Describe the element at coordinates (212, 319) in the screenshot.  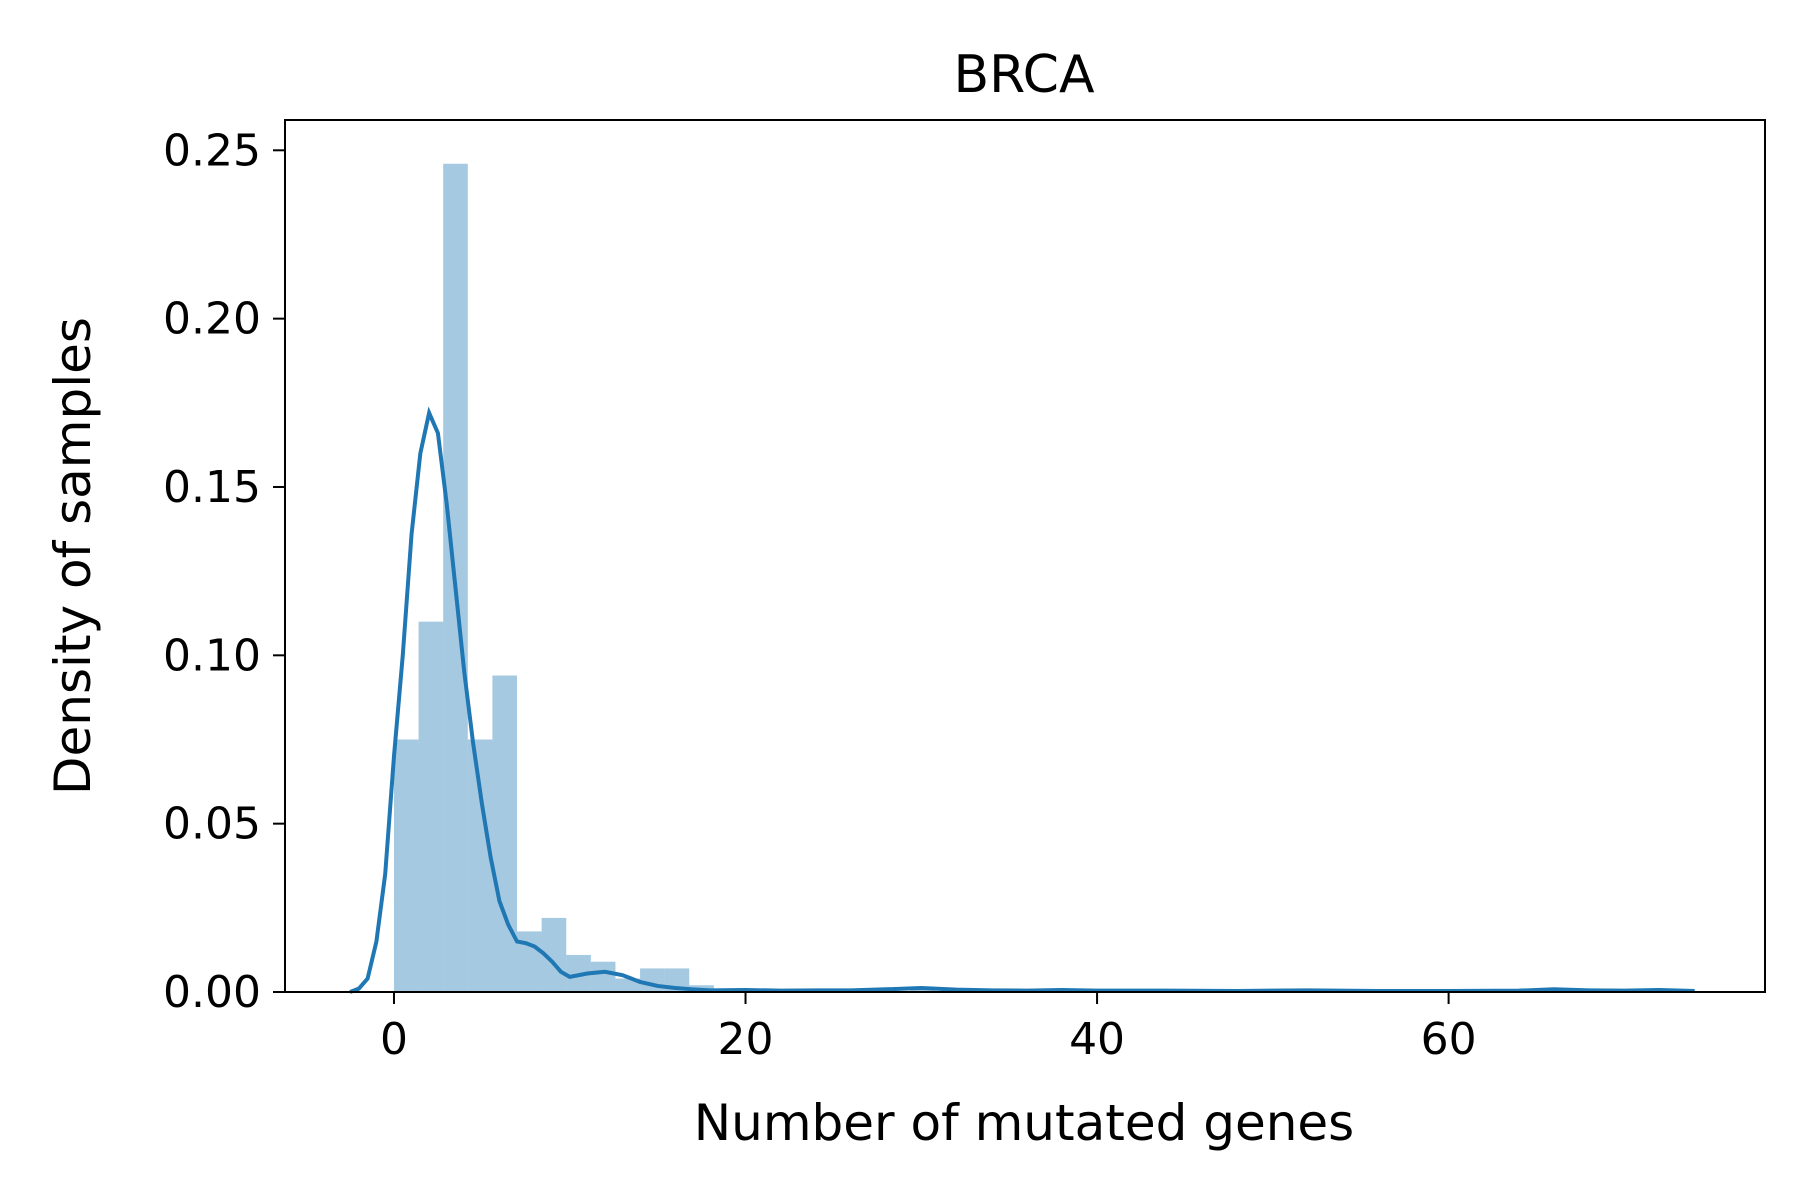
I see `y-tick-label: 0.20` at that location.